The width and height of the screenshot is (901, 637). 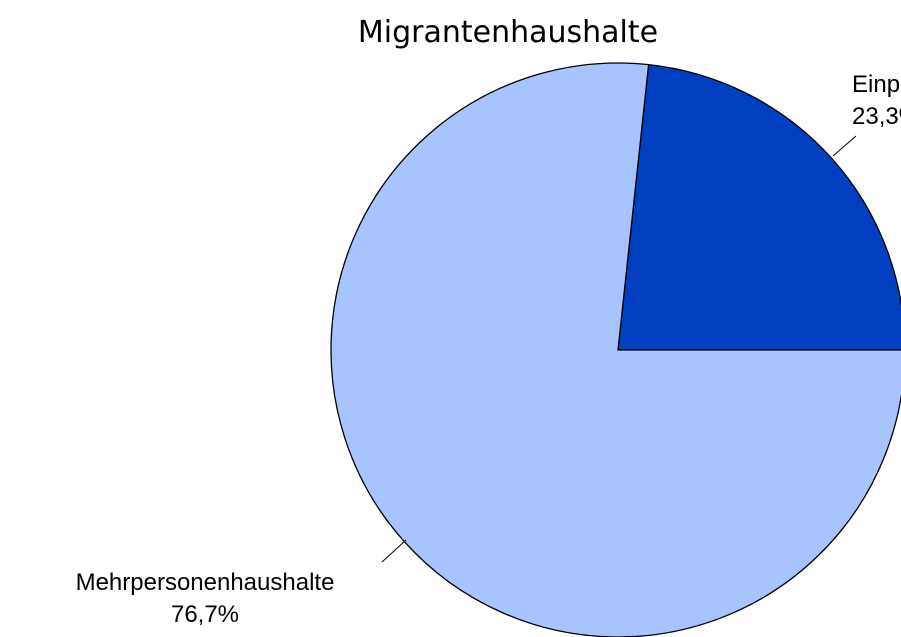 I want to click on chart-title: Migrantenhaushalte, so click(x=508, y=32).